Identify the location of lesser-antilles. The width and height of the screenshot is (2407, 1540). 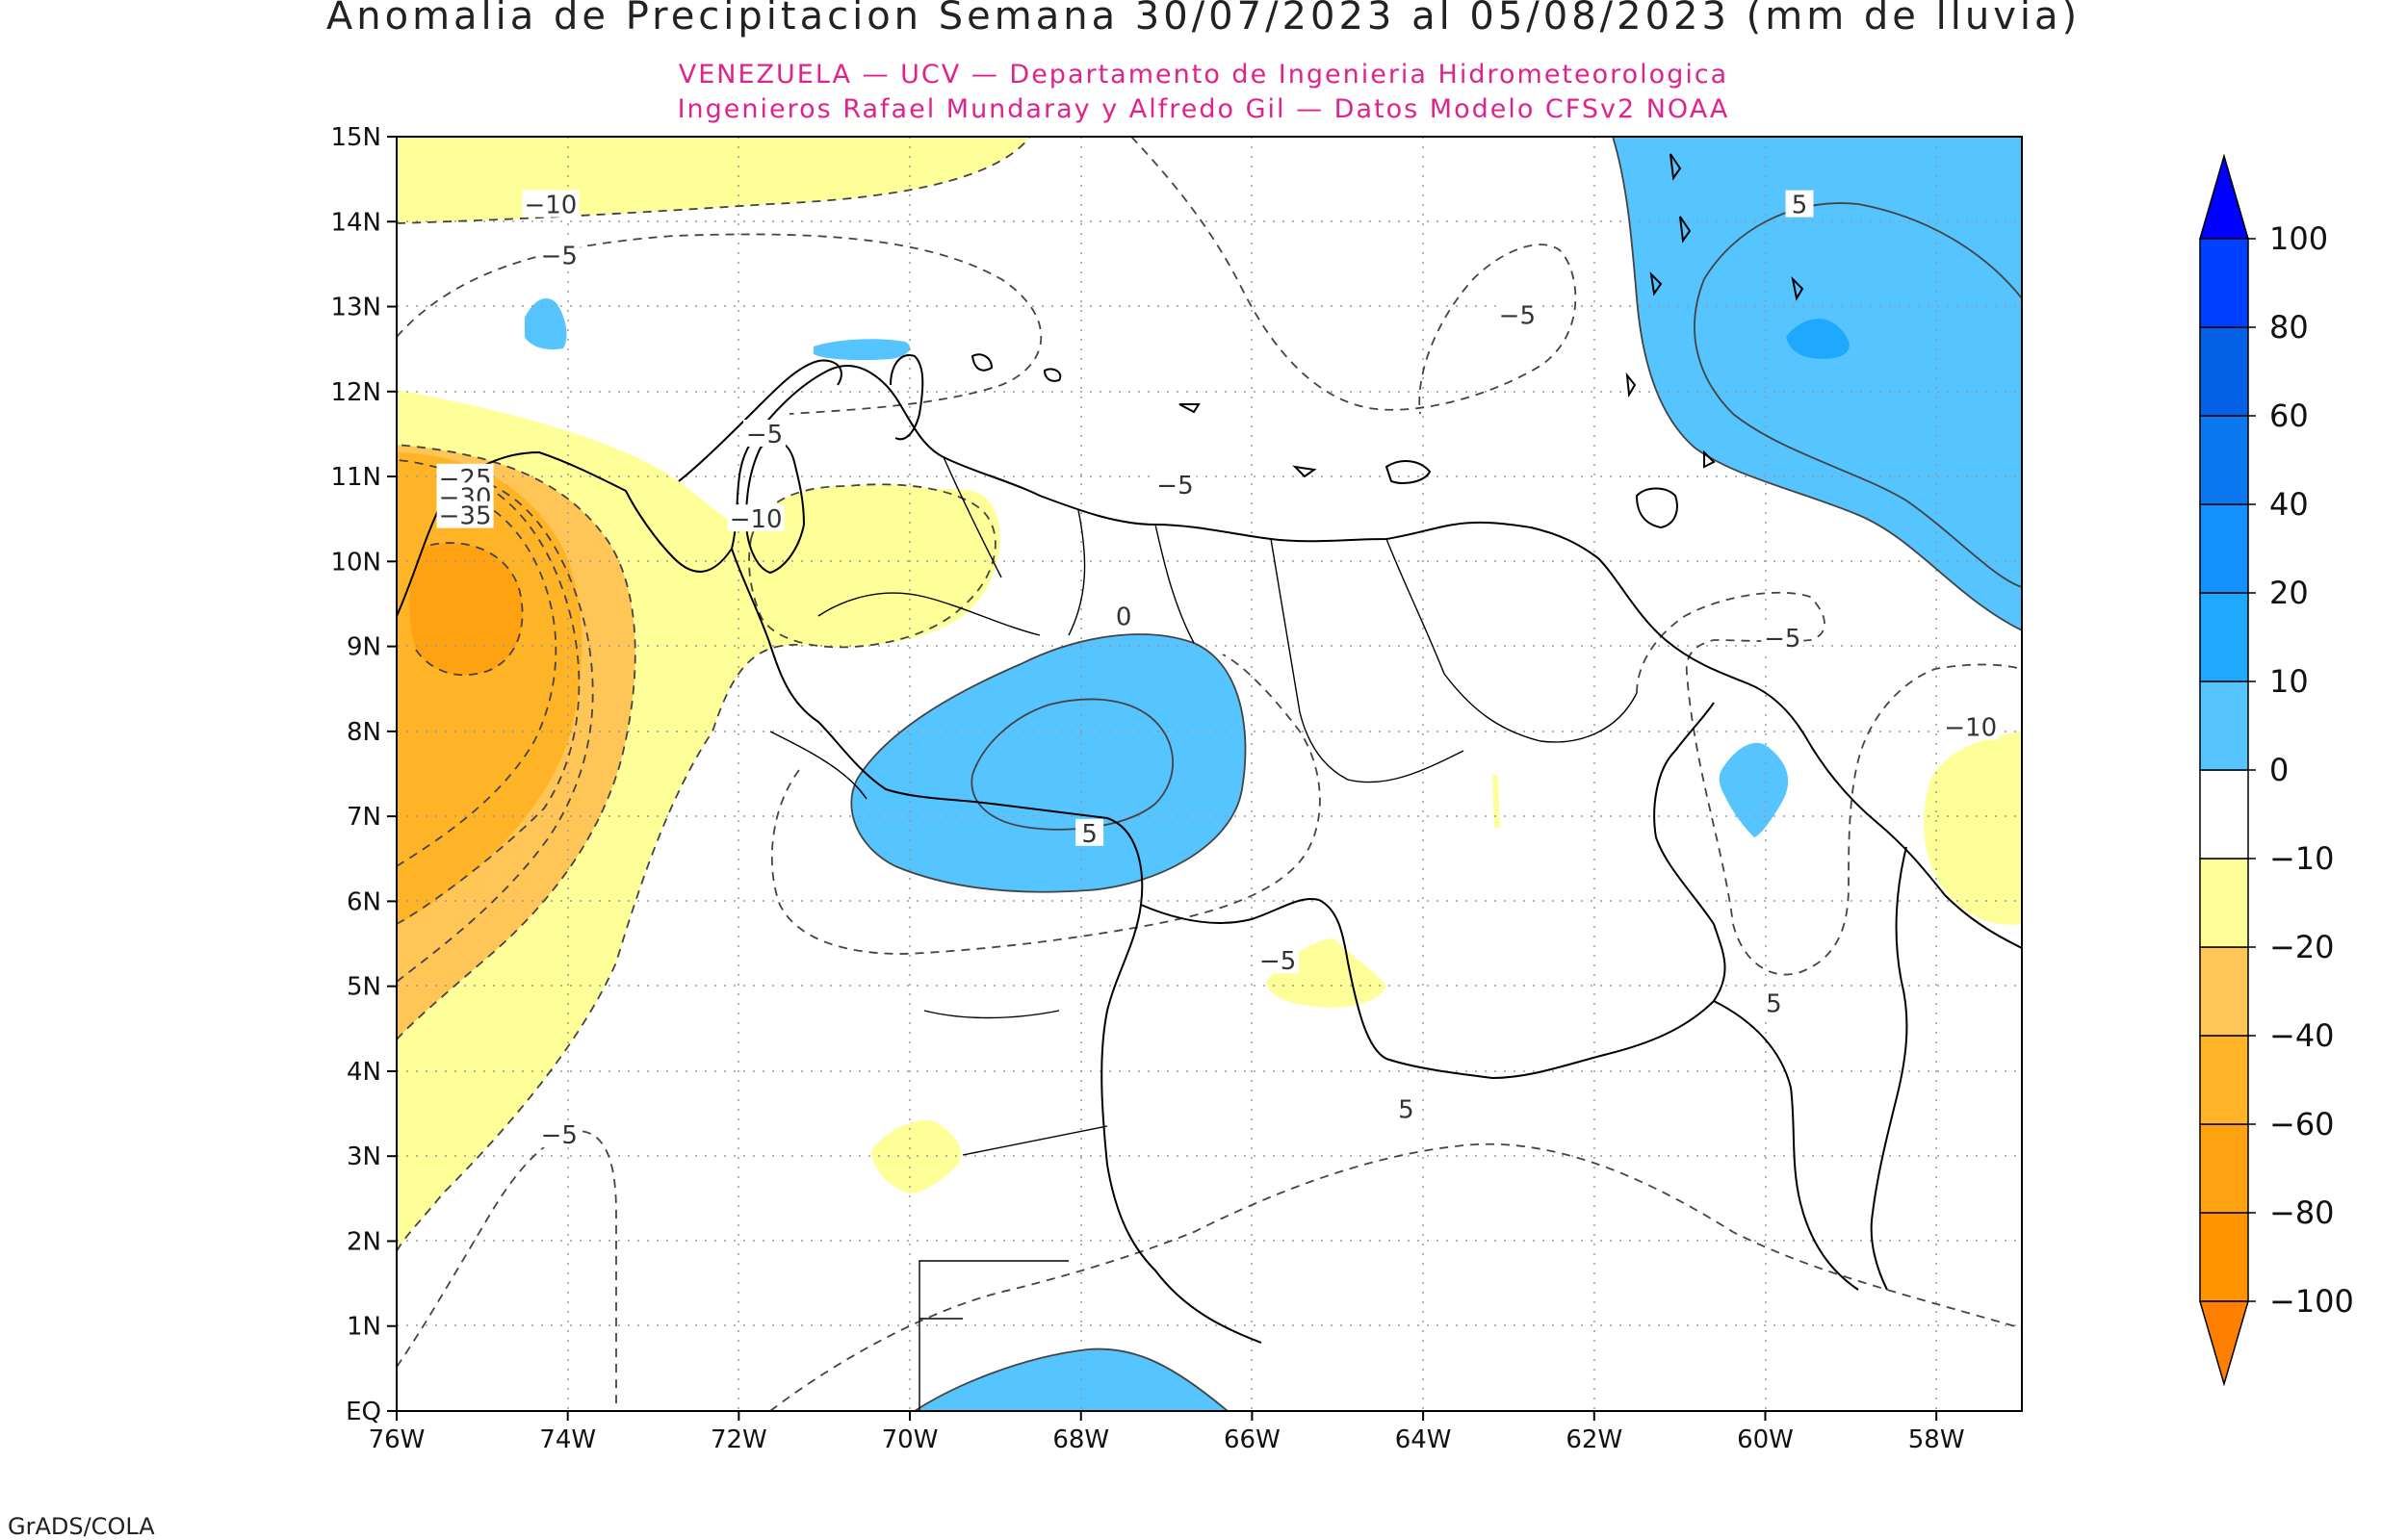
(1714, 311).